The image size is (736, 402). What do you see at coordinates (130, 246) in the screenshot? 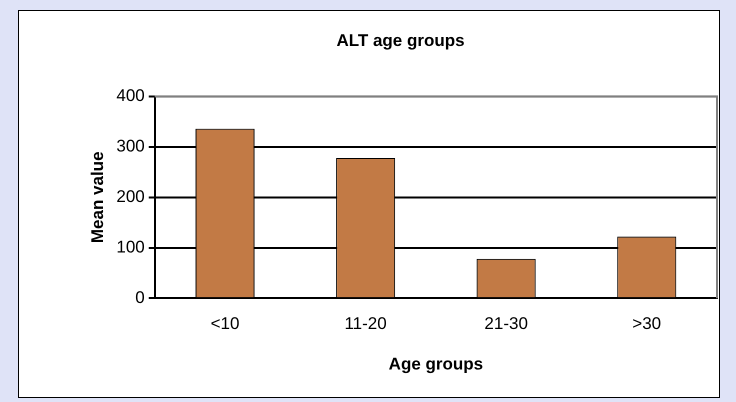
I see `y-tick-label: 100` at bounding box center [130, 246].